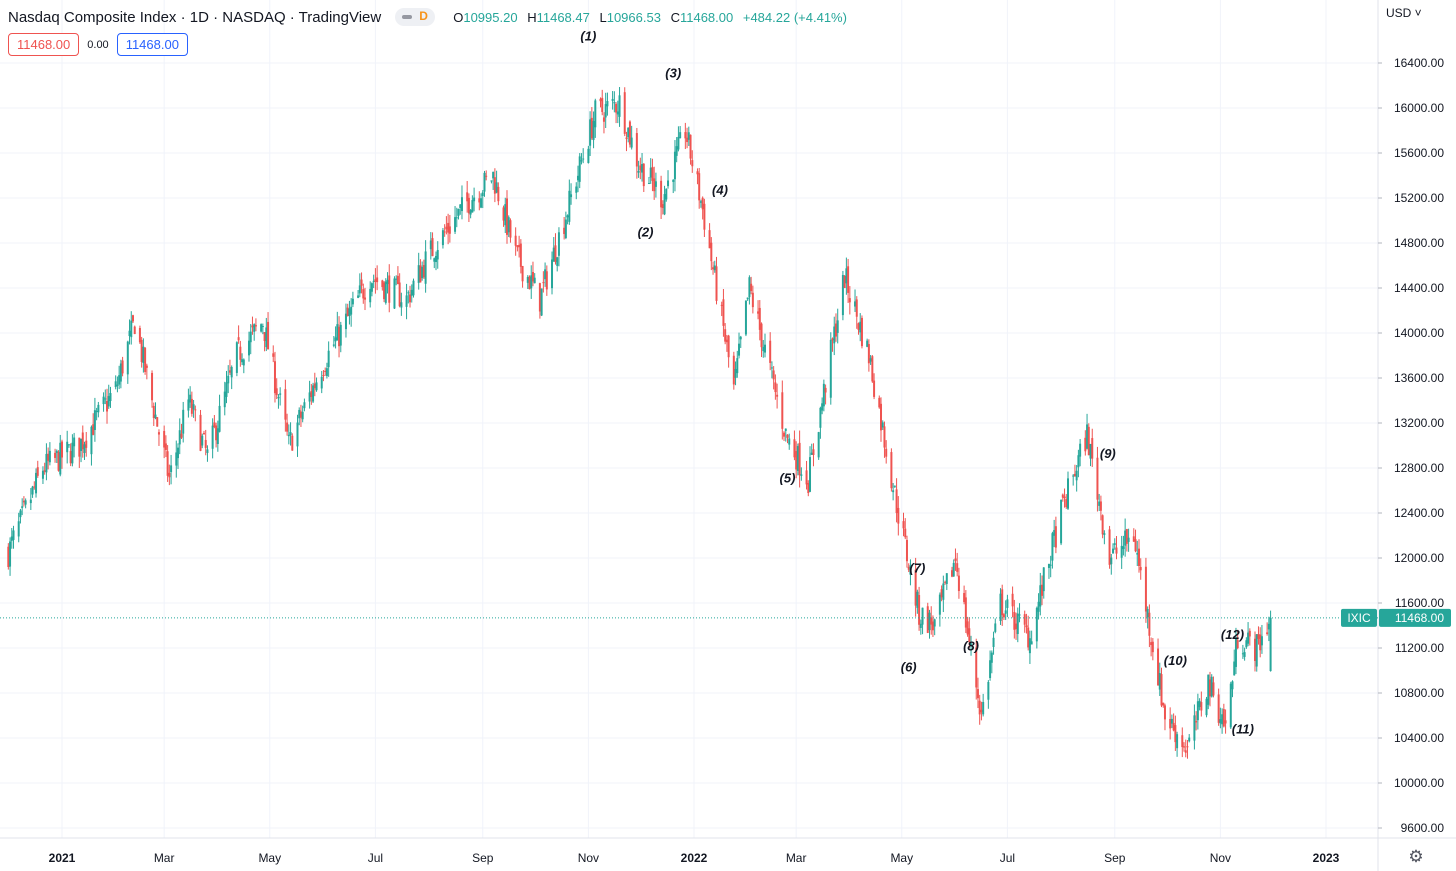 This screenshot has height=871, width=1456. I want to click on visibility-toggle: D, so click(415, 17).